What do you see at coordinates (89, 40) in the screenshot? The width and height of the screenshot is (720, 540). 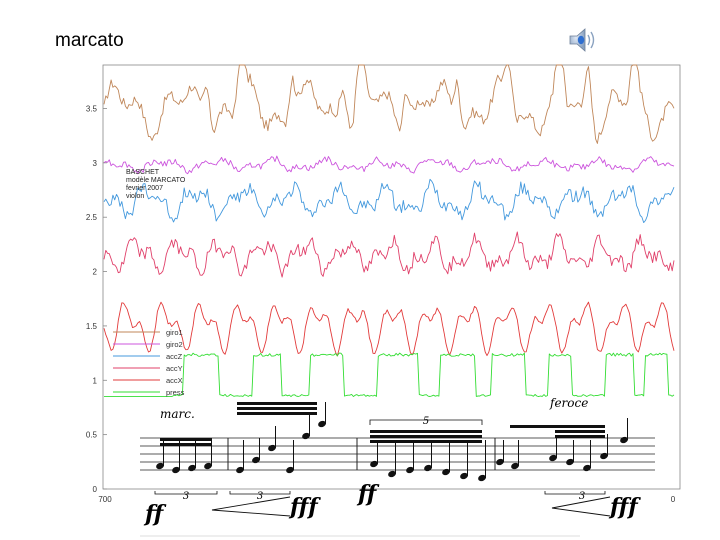 I see `slide-title: marcato` at bounding box center [89, 40].